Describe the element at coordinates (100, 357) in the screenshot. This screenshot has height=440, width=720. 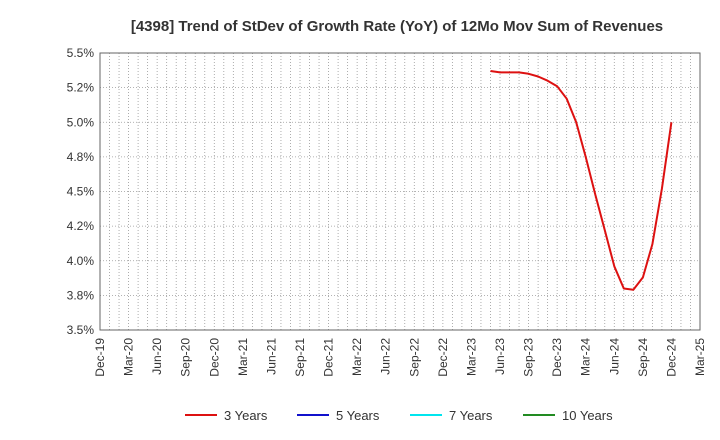
I see `x-tick-label: Dec-19` at that location.